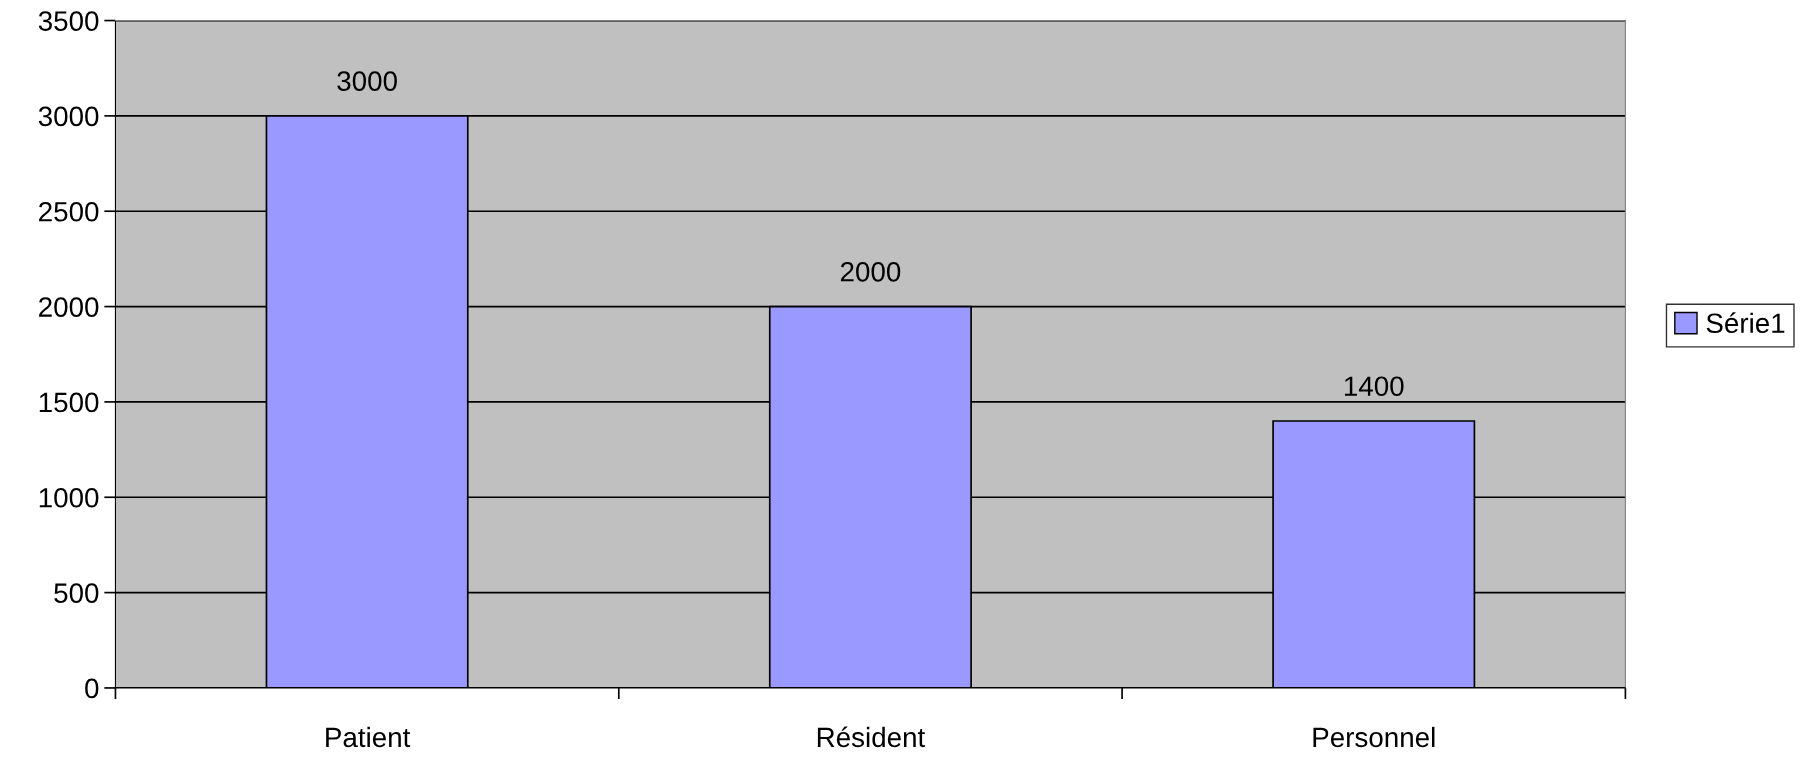  I want to click on data-label: 3000, so click(367, 81).